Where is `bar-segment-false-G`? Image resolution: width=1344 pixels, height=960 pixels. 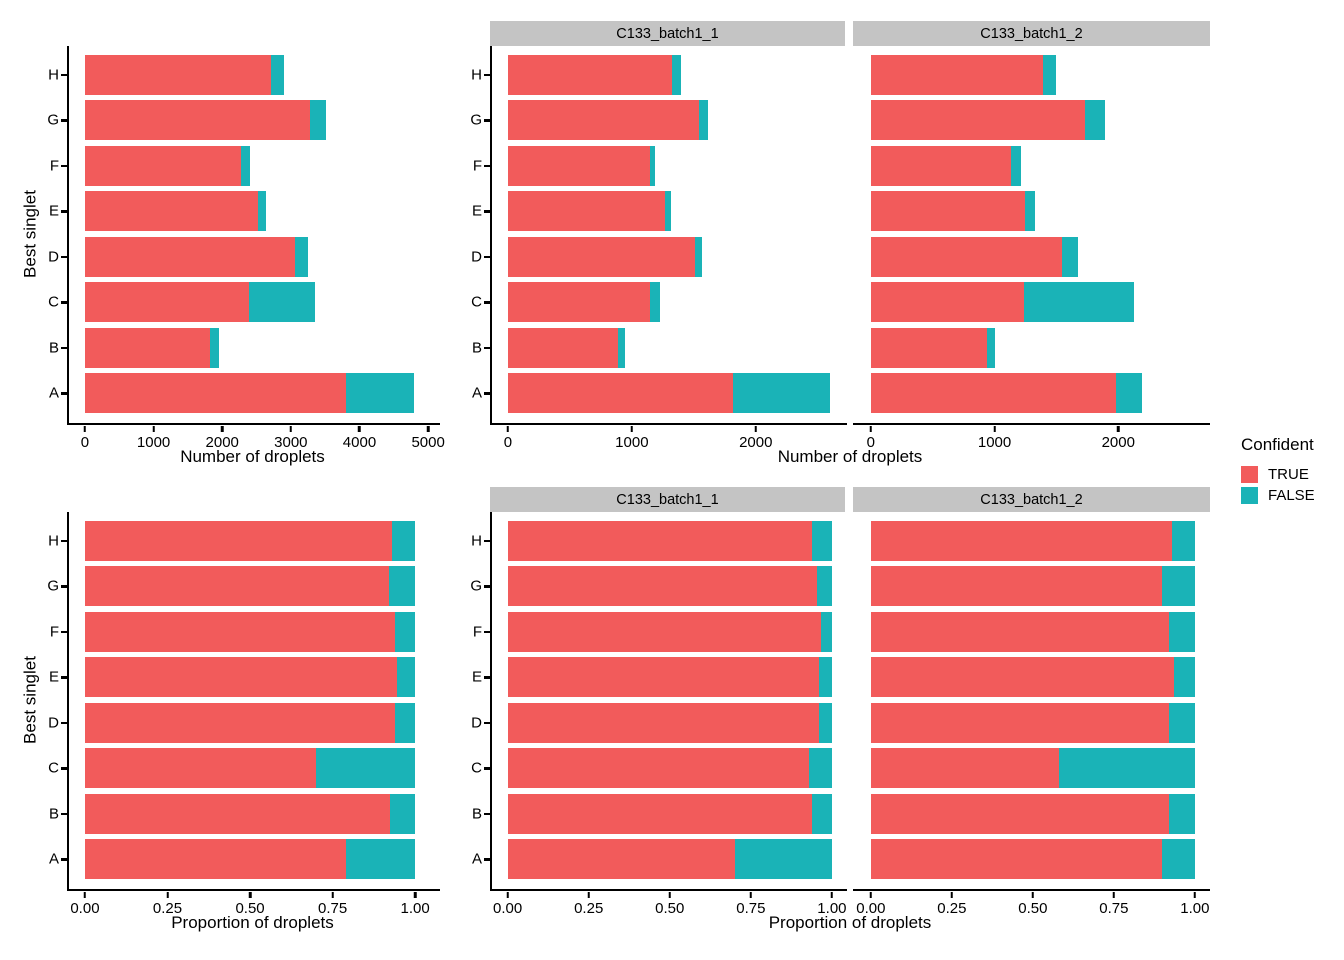 bar-segment-false-G is located at coordinates (704, 120).